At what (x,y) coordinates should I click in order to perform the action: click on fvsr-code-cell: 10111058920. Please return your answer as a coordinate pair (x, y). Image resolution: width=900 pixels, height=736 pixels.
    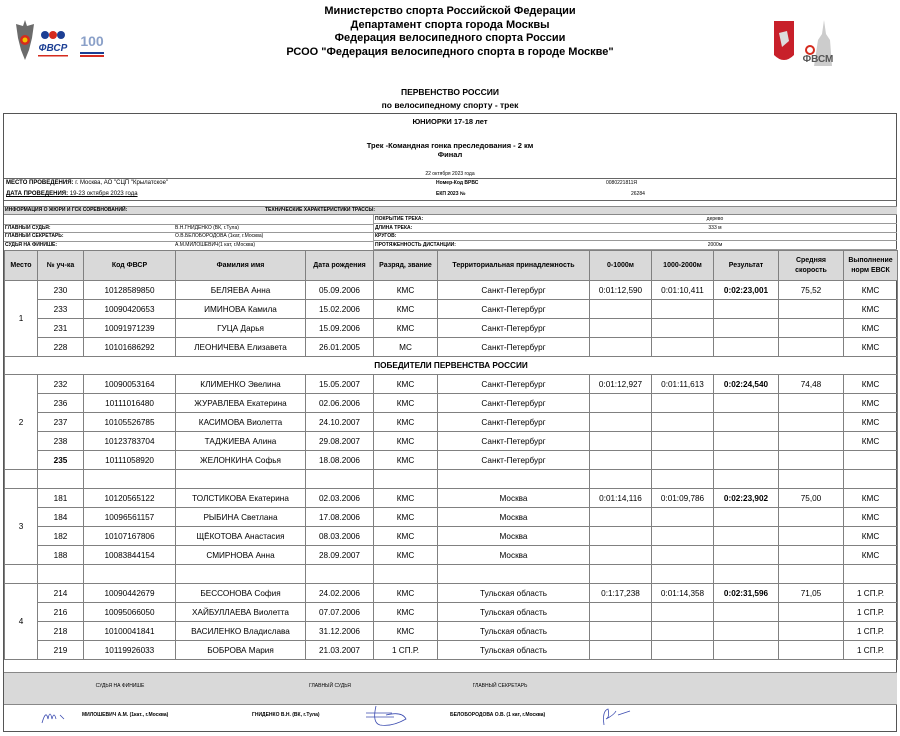
    Looking at the image, I should click on (129, 460).